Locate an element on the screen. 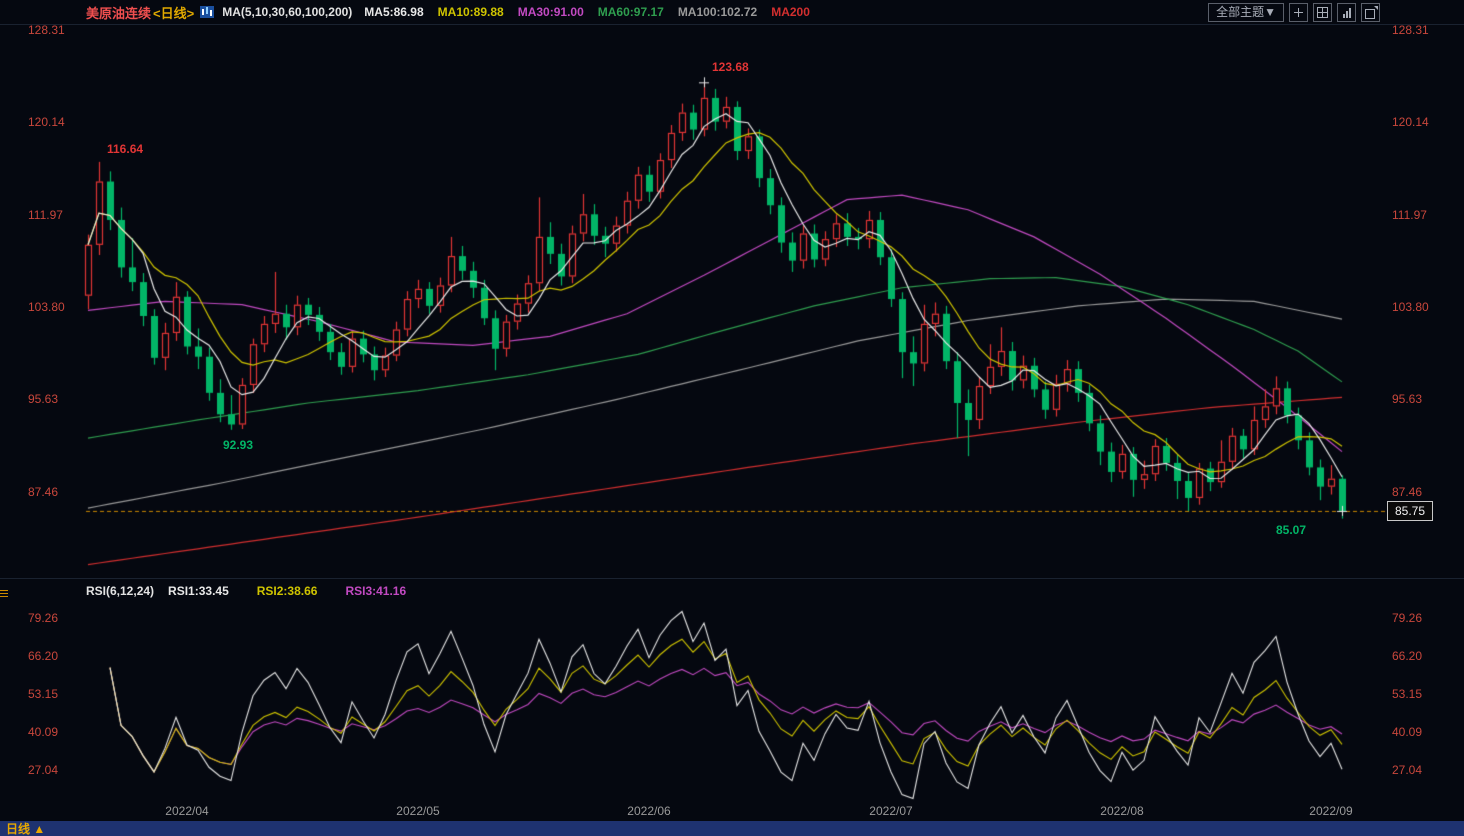  price-axis-label: 103.80 is located at coordinates (46, 306).